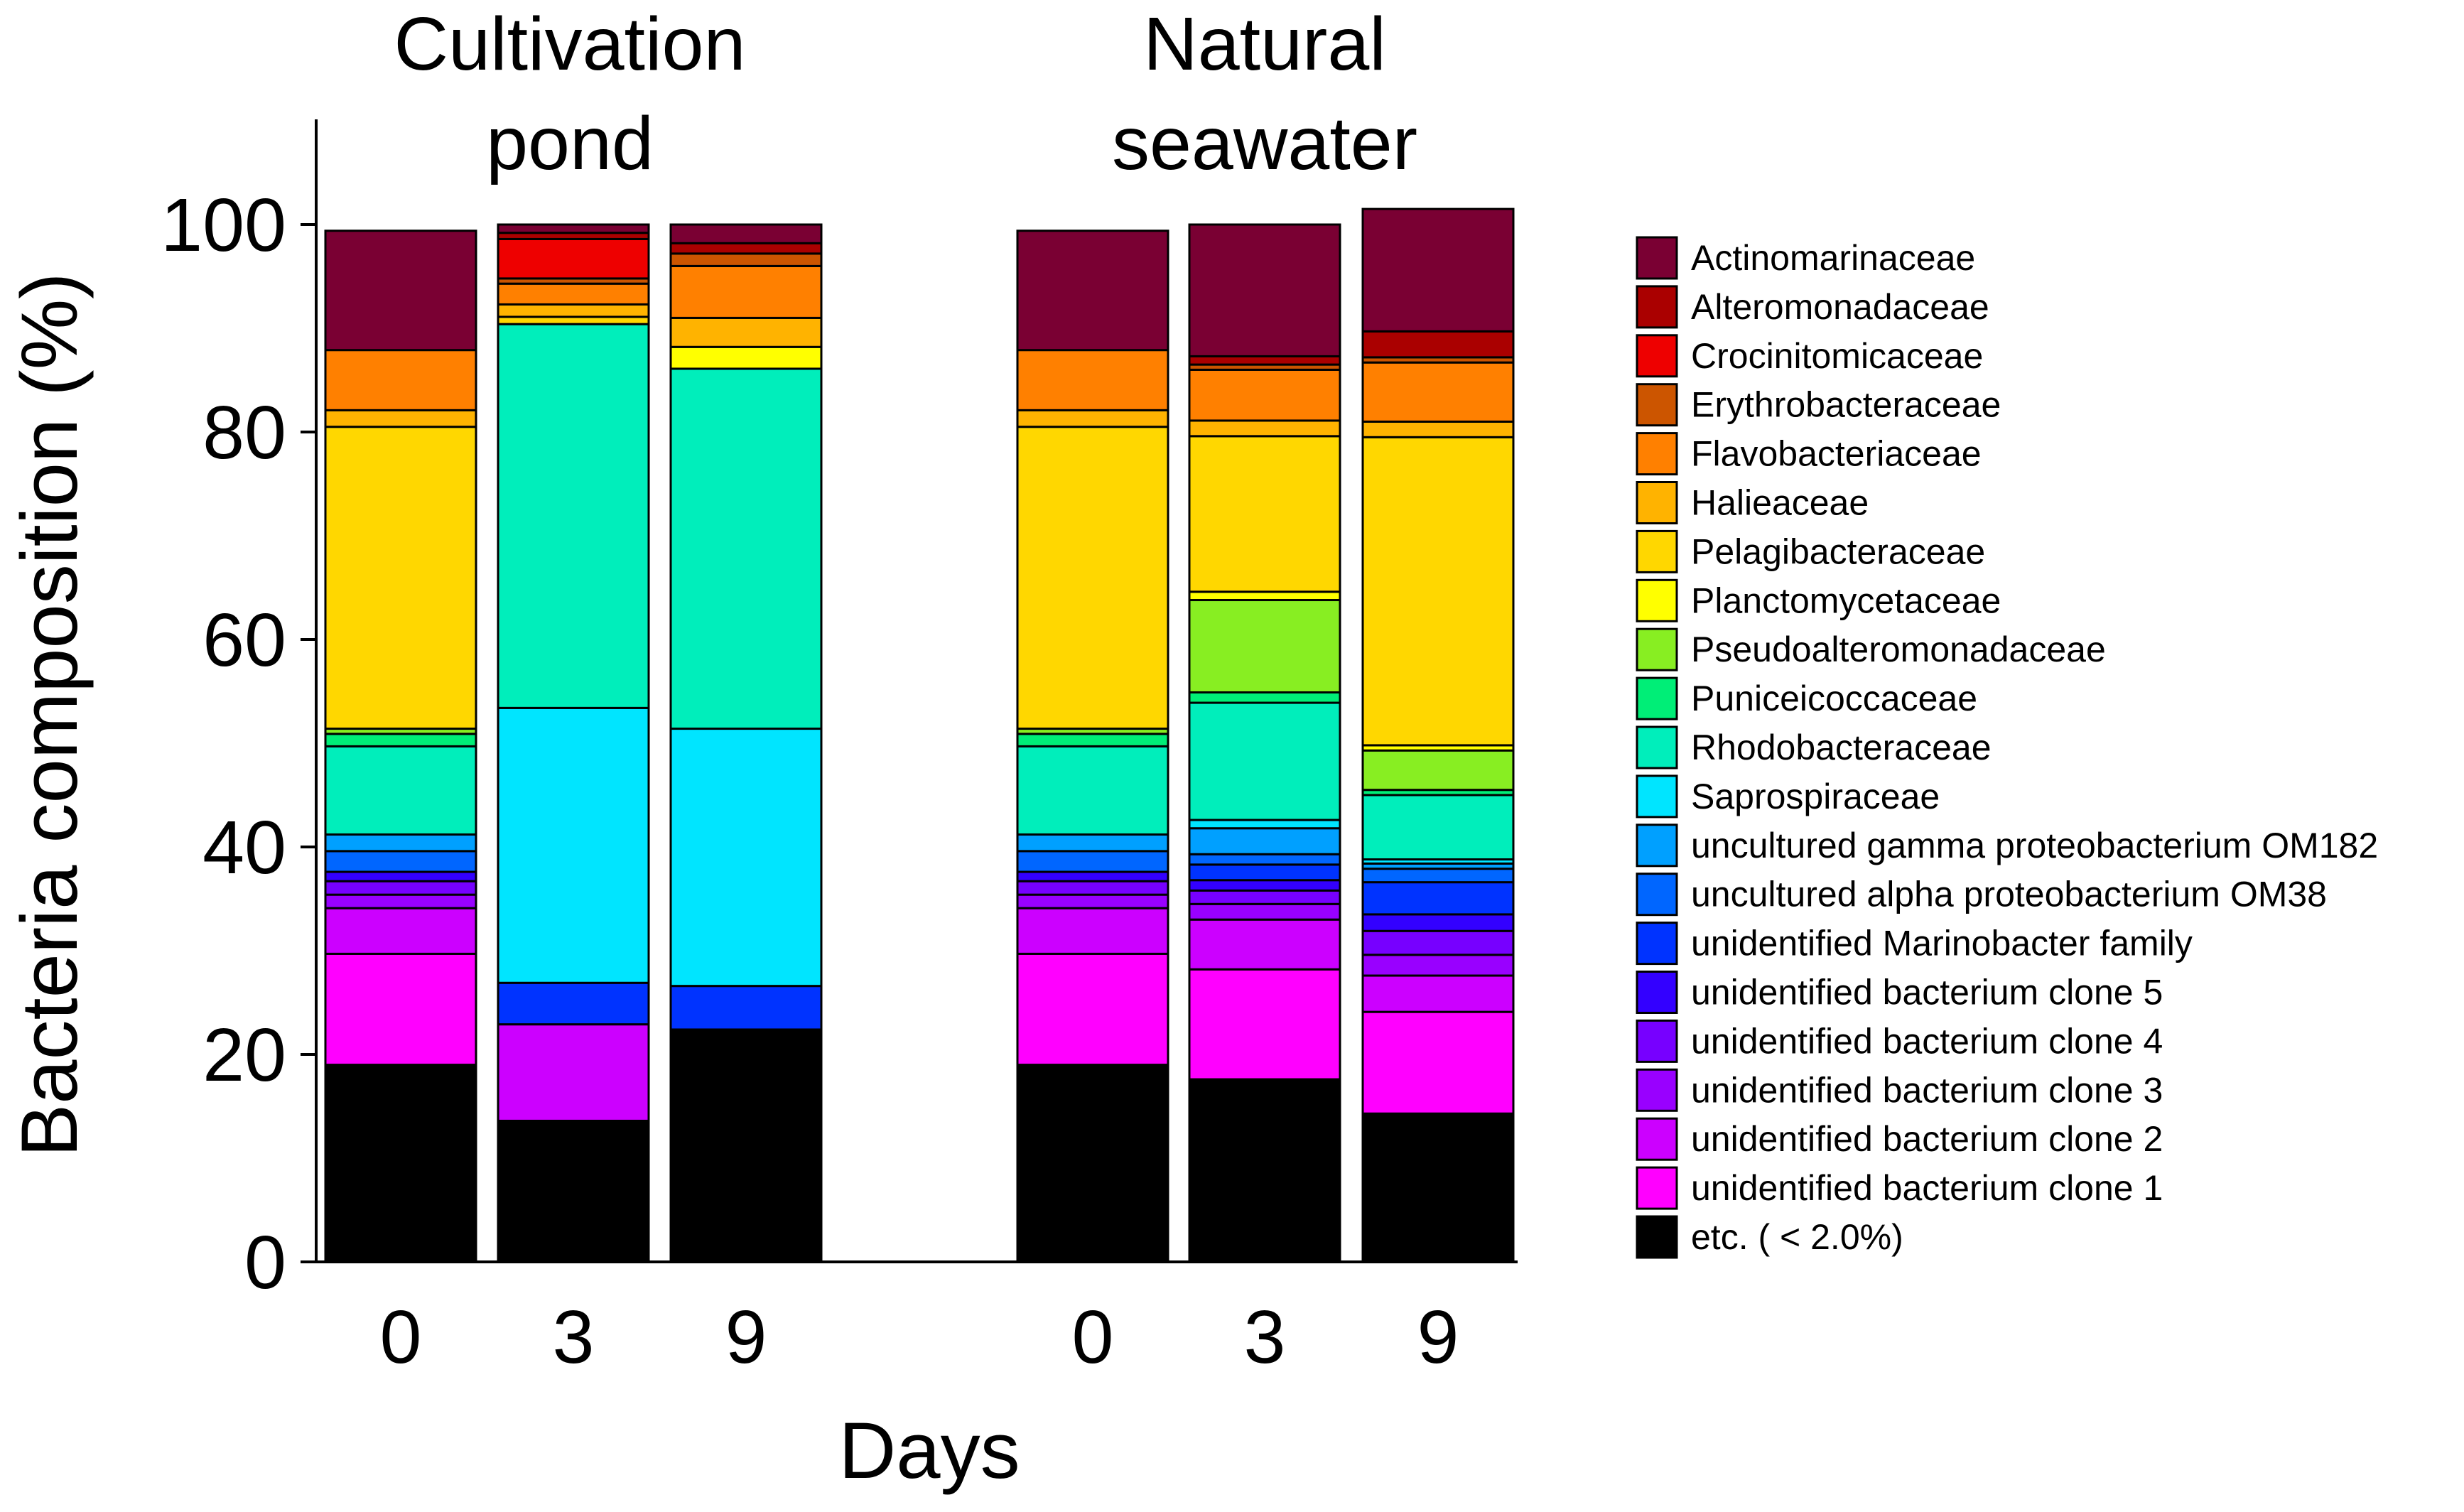  Describe the element at coordinates (920, 1337) in the screenshot. I see `x-tick-labels: 0 3 9 0 3 9` at that location.